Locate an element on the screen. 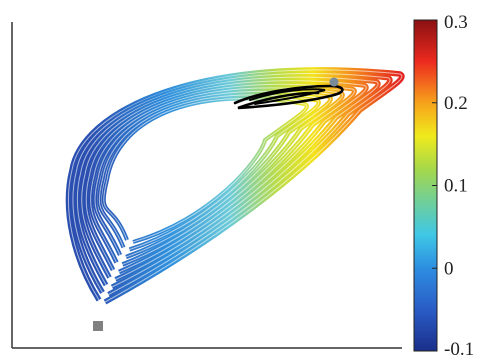 The height and width of the screenshot is (363, 487). colorbar-tick-label: 0.1 is located at coordinates (456, 186).